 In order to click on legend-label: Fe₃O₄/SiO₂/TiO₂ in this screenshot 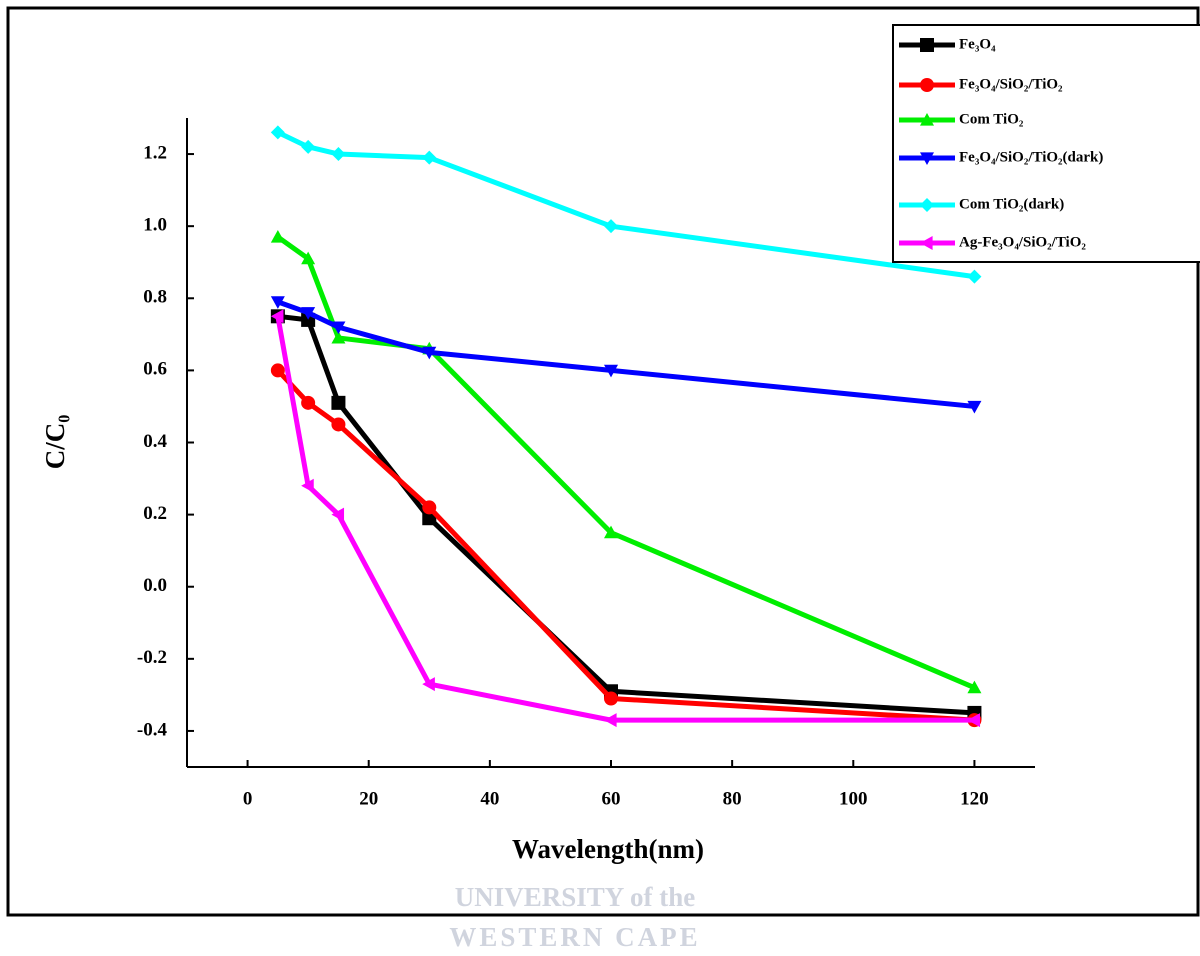, I will do `click(1011, 84)`.